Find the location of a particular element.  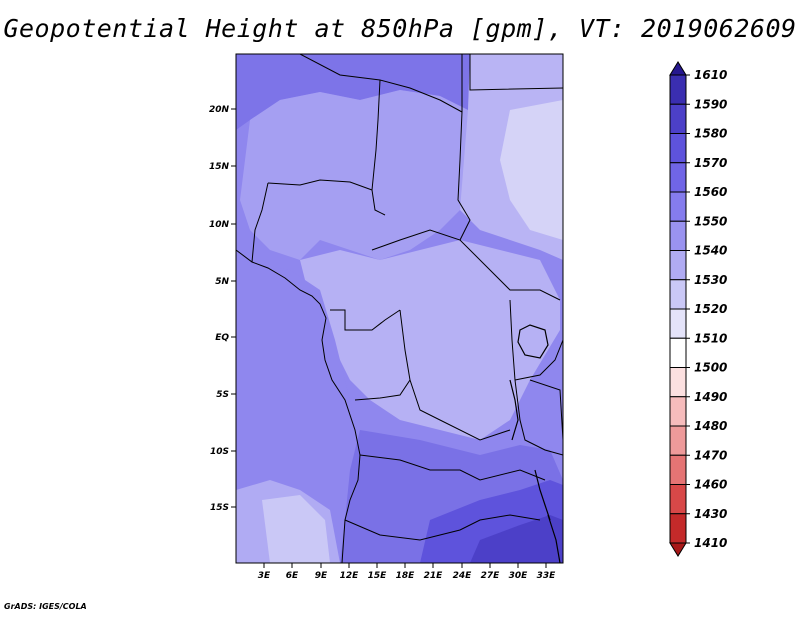

lat-label: 15S is located at coordinates (219, 508).